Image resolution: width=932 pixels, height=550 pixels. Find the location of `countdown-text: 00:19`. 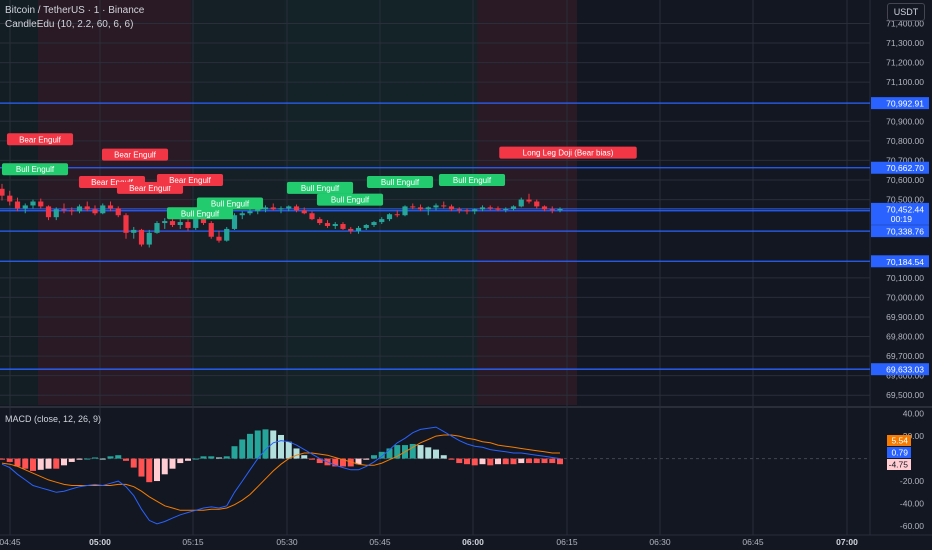

countdown-text: 00:19 is located at coordinates (902, 219).